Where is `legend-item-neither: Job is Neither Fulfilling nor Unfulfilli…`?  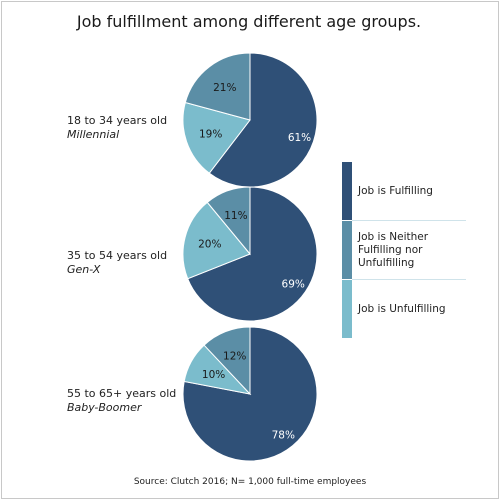 legend-item-neither: Job is Neither Fulfilling nor Unfulfilli… is located at coordinates (404, 250).